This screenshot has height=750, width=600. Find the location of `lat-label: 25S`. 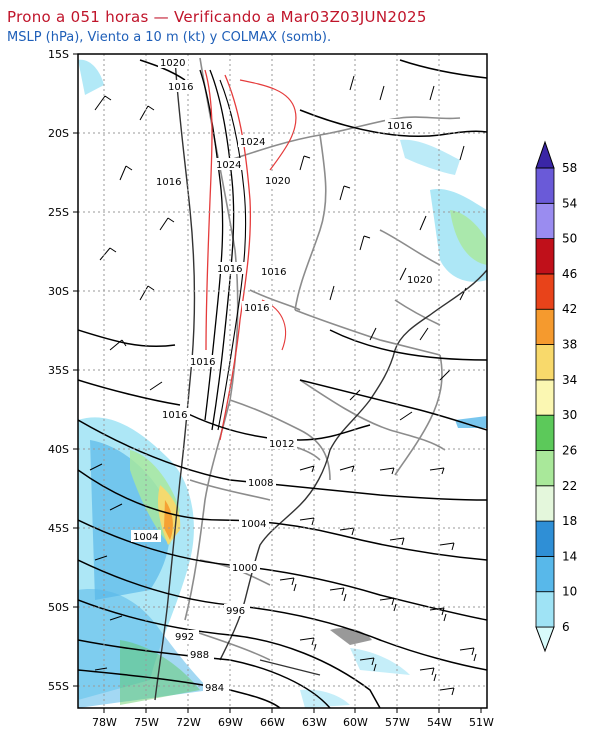

lat-label: 25S is located at coordinates (58, 212).